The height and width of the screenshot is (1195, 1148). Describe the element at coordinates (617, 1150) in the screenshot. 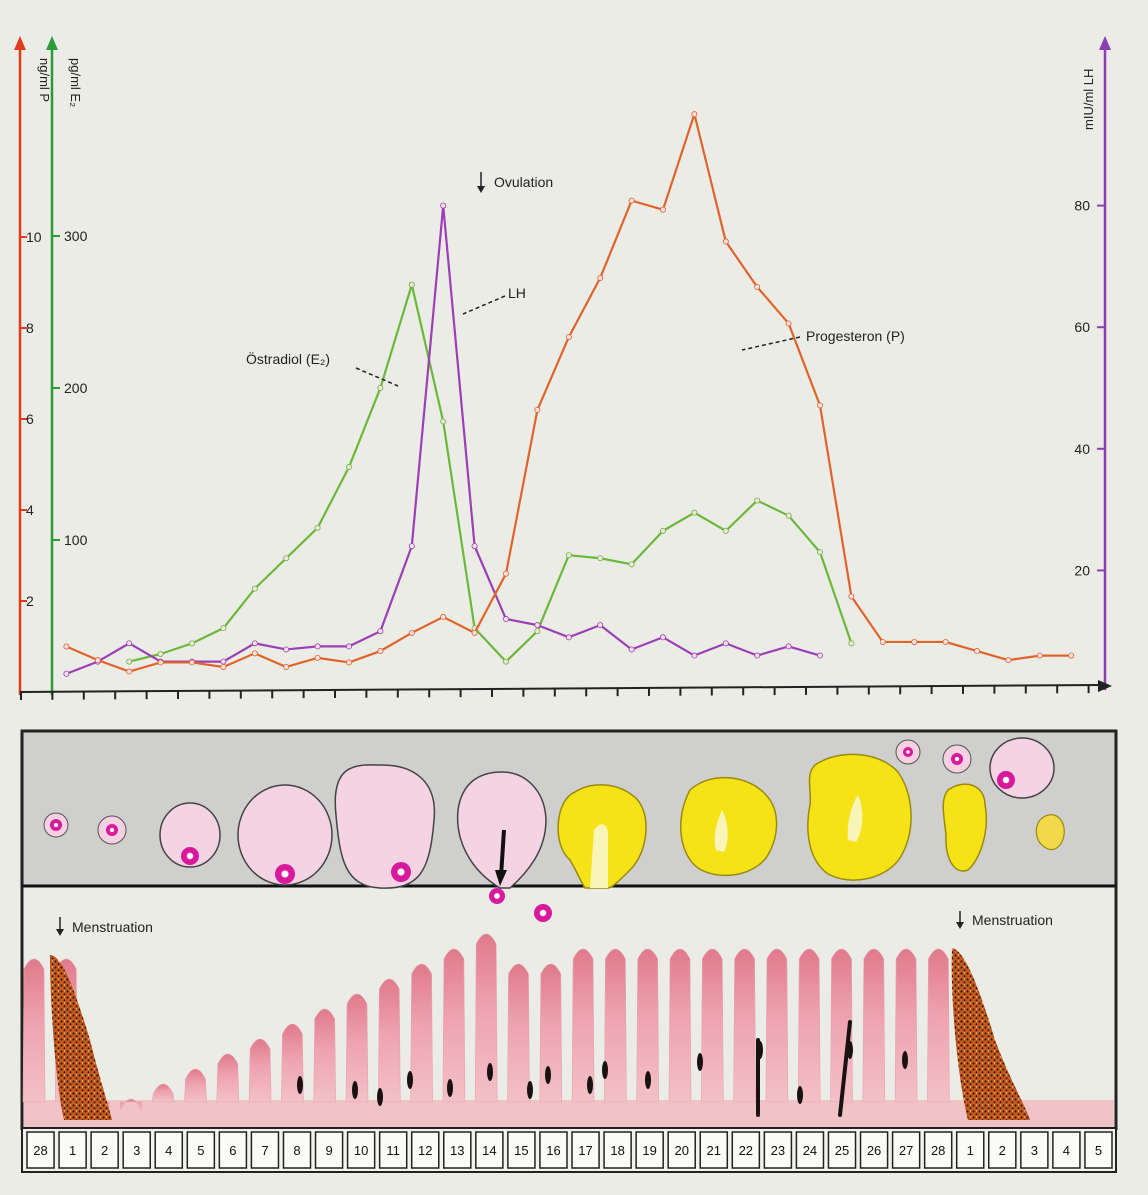

I see `day-label: 18` at that location.